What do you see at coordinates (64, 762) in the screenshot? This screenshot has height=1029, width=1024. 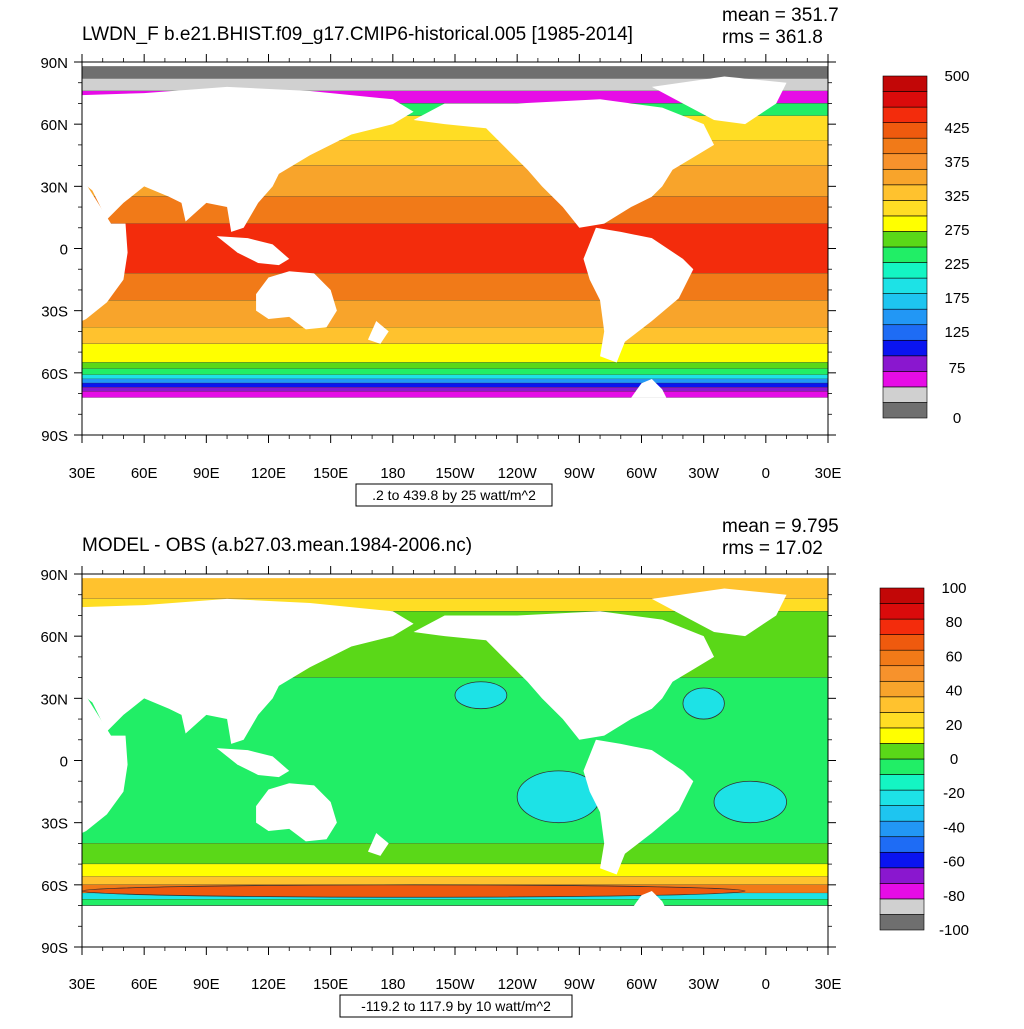 I see `lat-label: 0` at bounding box center [64, 762].